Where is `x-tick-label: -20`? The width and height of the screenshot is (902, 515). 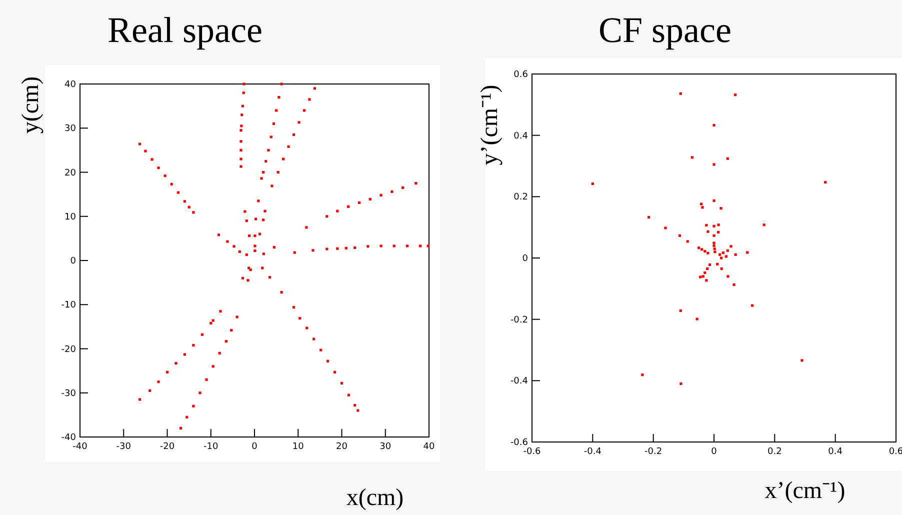
x-tick-label: -20 is located at coordinates (167, 447).